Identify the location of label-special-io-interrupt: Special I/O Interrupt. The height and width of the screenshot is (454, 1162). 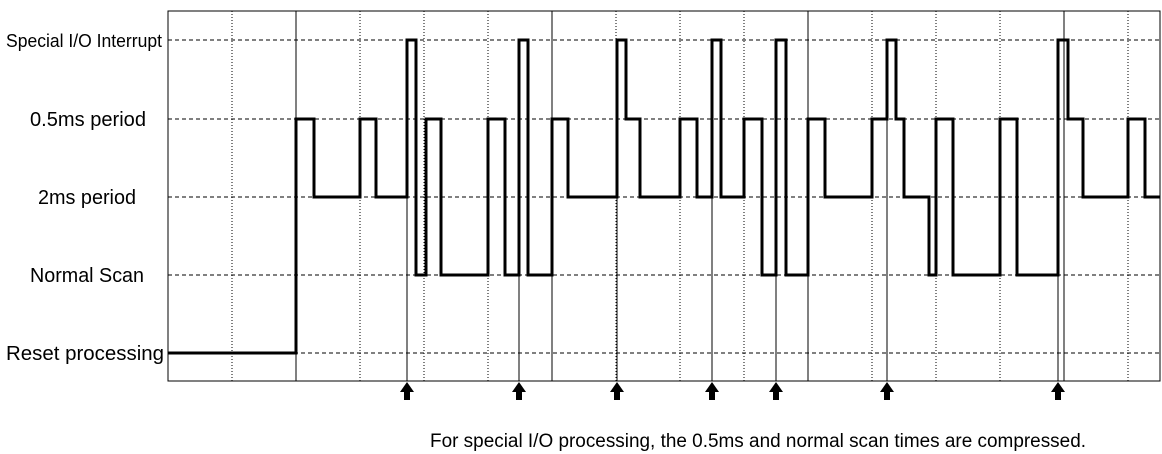
(84, 41).